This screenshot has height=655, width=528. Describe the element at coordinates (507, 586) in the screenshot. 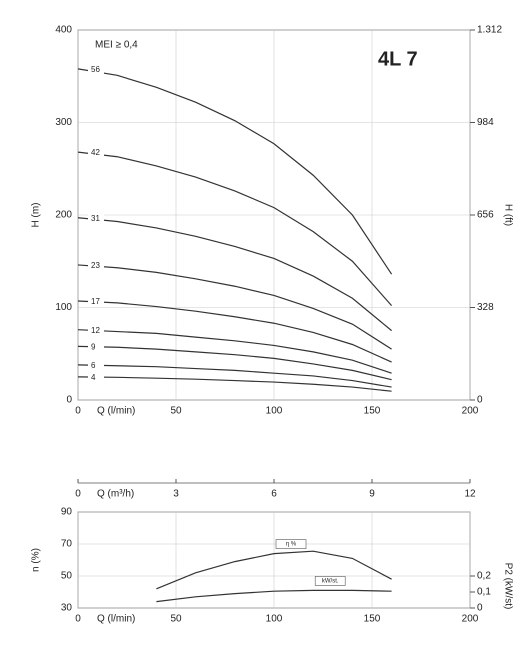

I see `y2-axis-label: P2 (kW/st)` at that location.